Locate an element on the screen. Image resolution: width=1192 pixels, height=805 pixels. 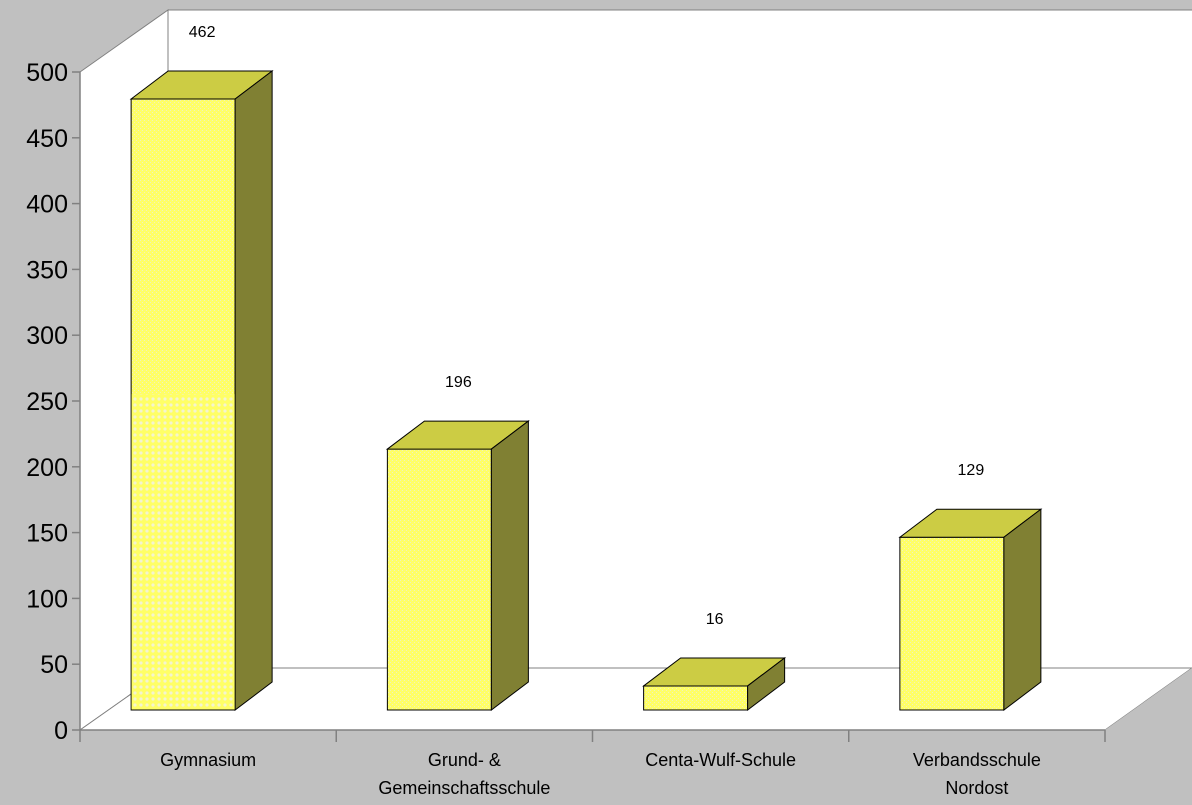
x-category-label: Verbandsschule is located at coordinates (977, 760).